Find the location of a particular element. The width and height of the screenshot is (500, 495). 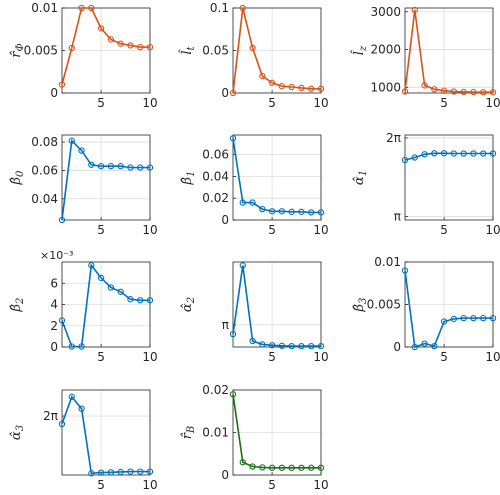

y-tick-label: 0.08 is located at coordinates (44, 142).